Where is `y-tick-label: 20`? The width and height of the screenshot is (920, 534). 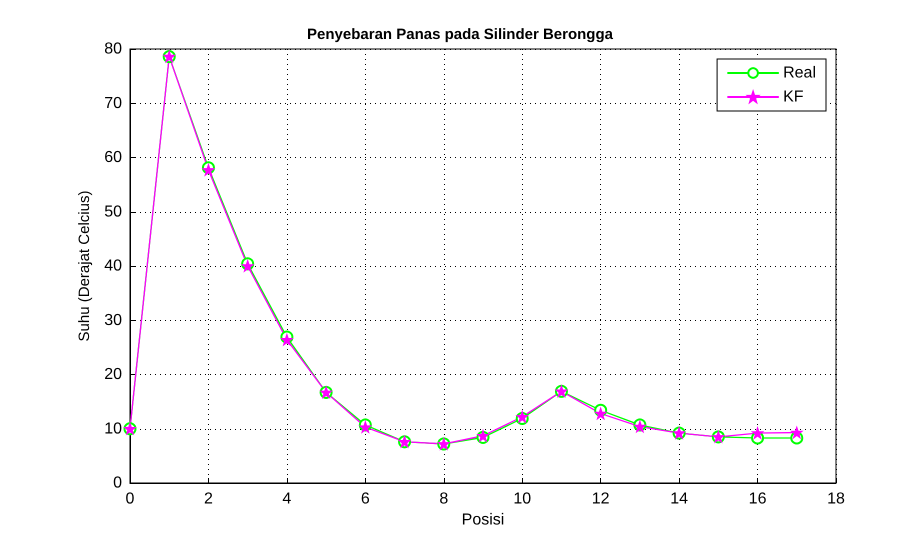 y-tick-label: 20 is located at coordinates (113, 374).